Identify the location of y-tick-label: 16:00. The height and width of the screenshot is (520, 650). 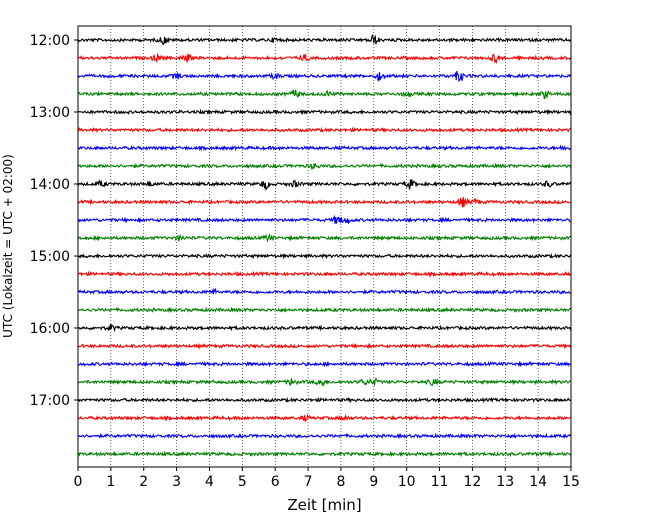
(50, 329).